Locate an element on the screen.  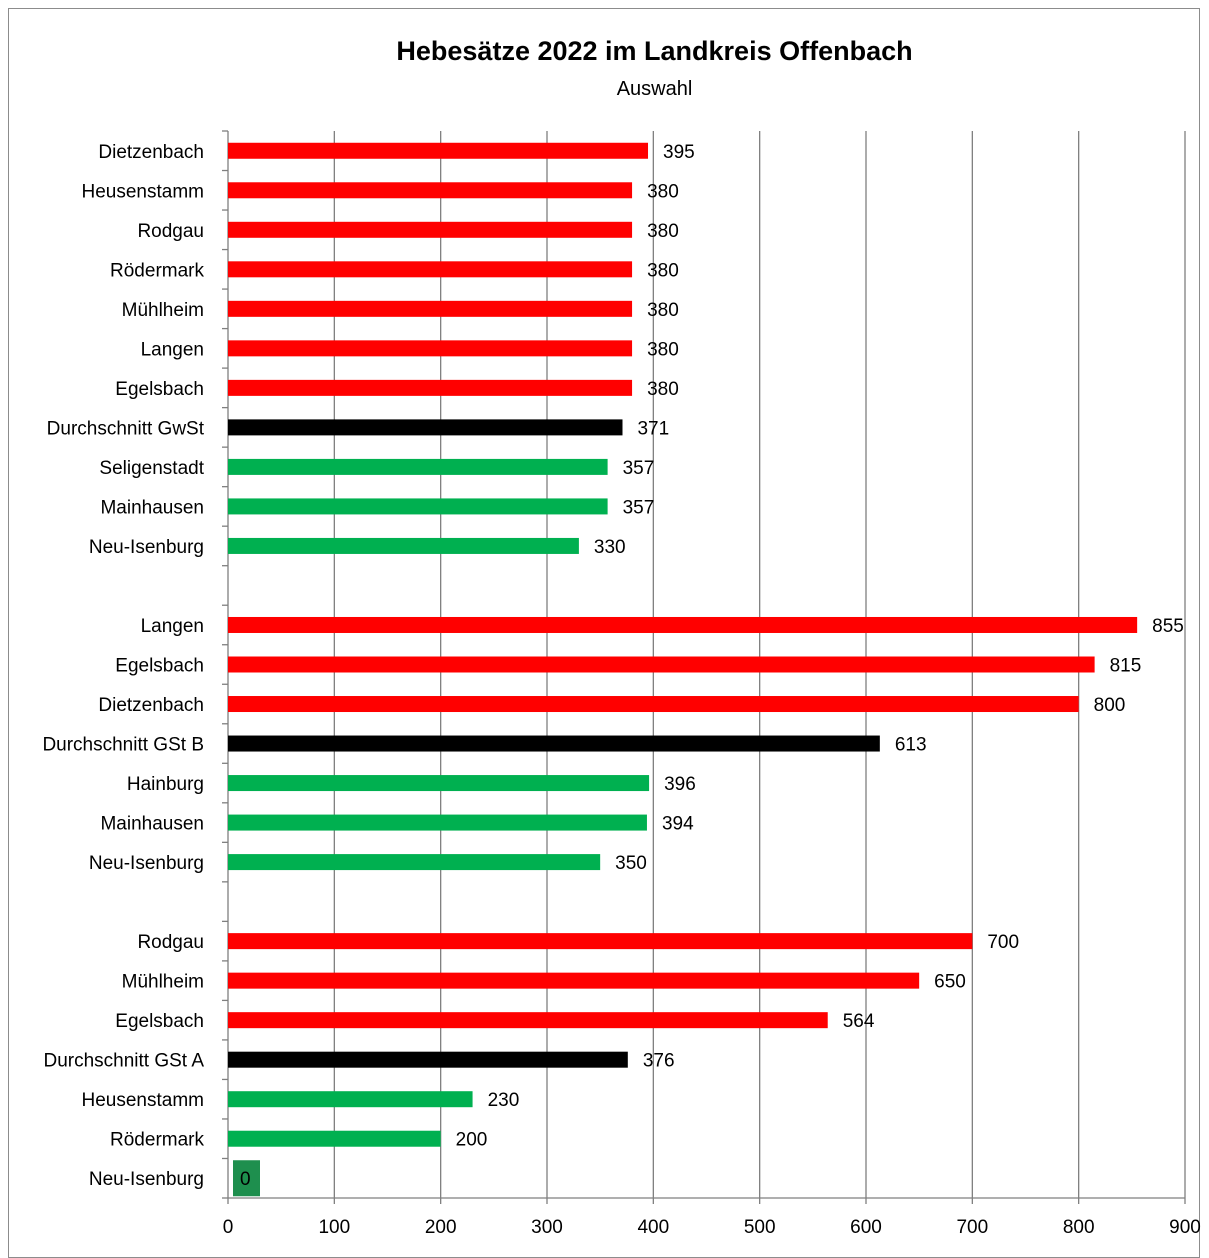
data-label: 394 is located at coordinates (678, 824).